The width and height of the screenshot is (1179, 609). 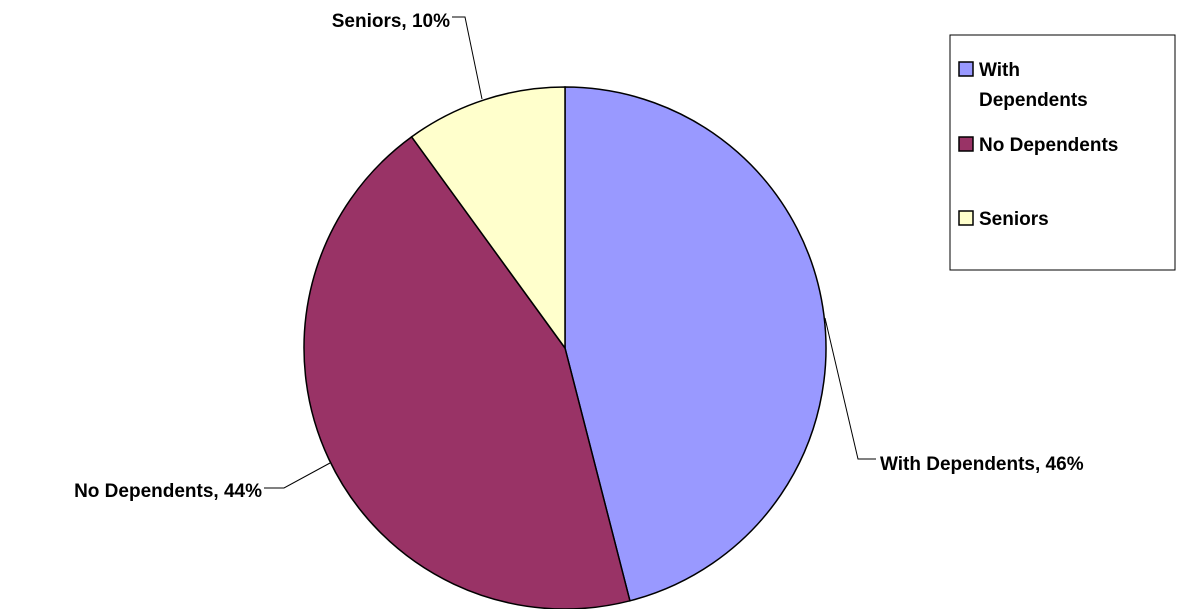 What do you see at coordinates (1048, 145) in the screenshot?
I see `legend-label: No Dependents` at bounding box center [1048, 145].